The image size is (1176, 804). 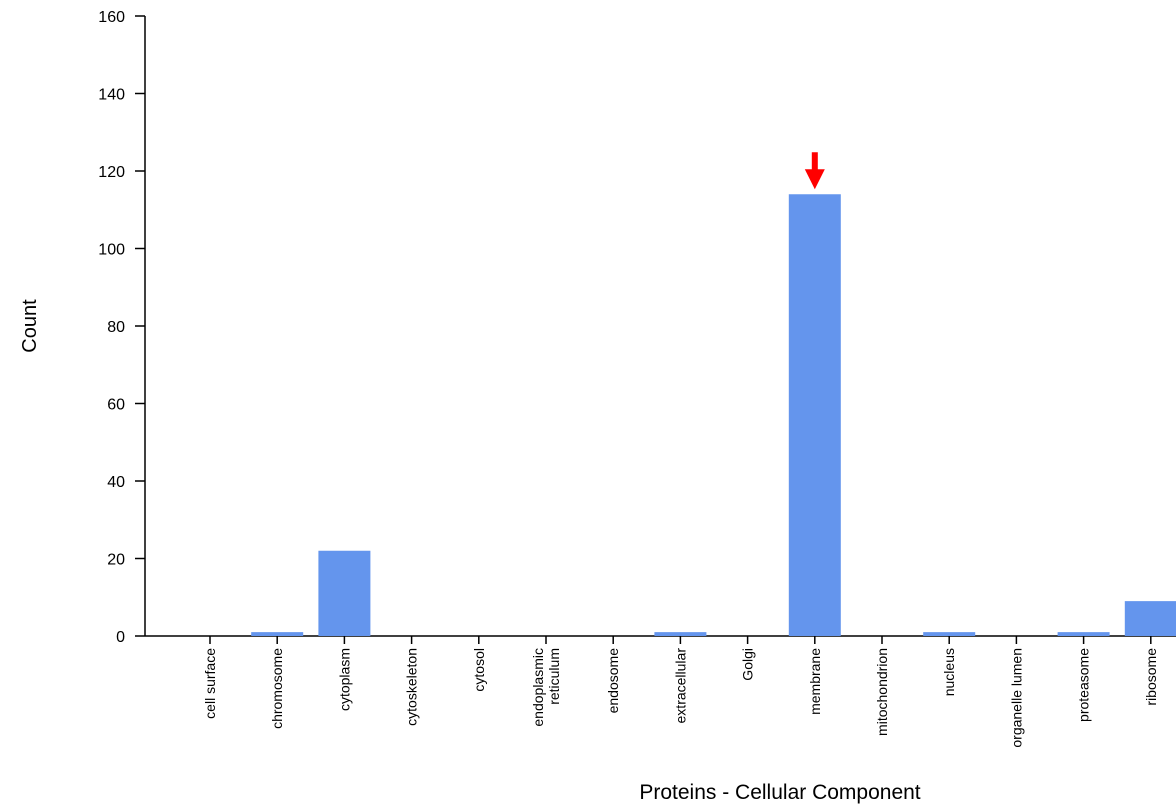 I want to click on x-tick-label-group: endoplasmic reticulum, so click(x=546, y=687).